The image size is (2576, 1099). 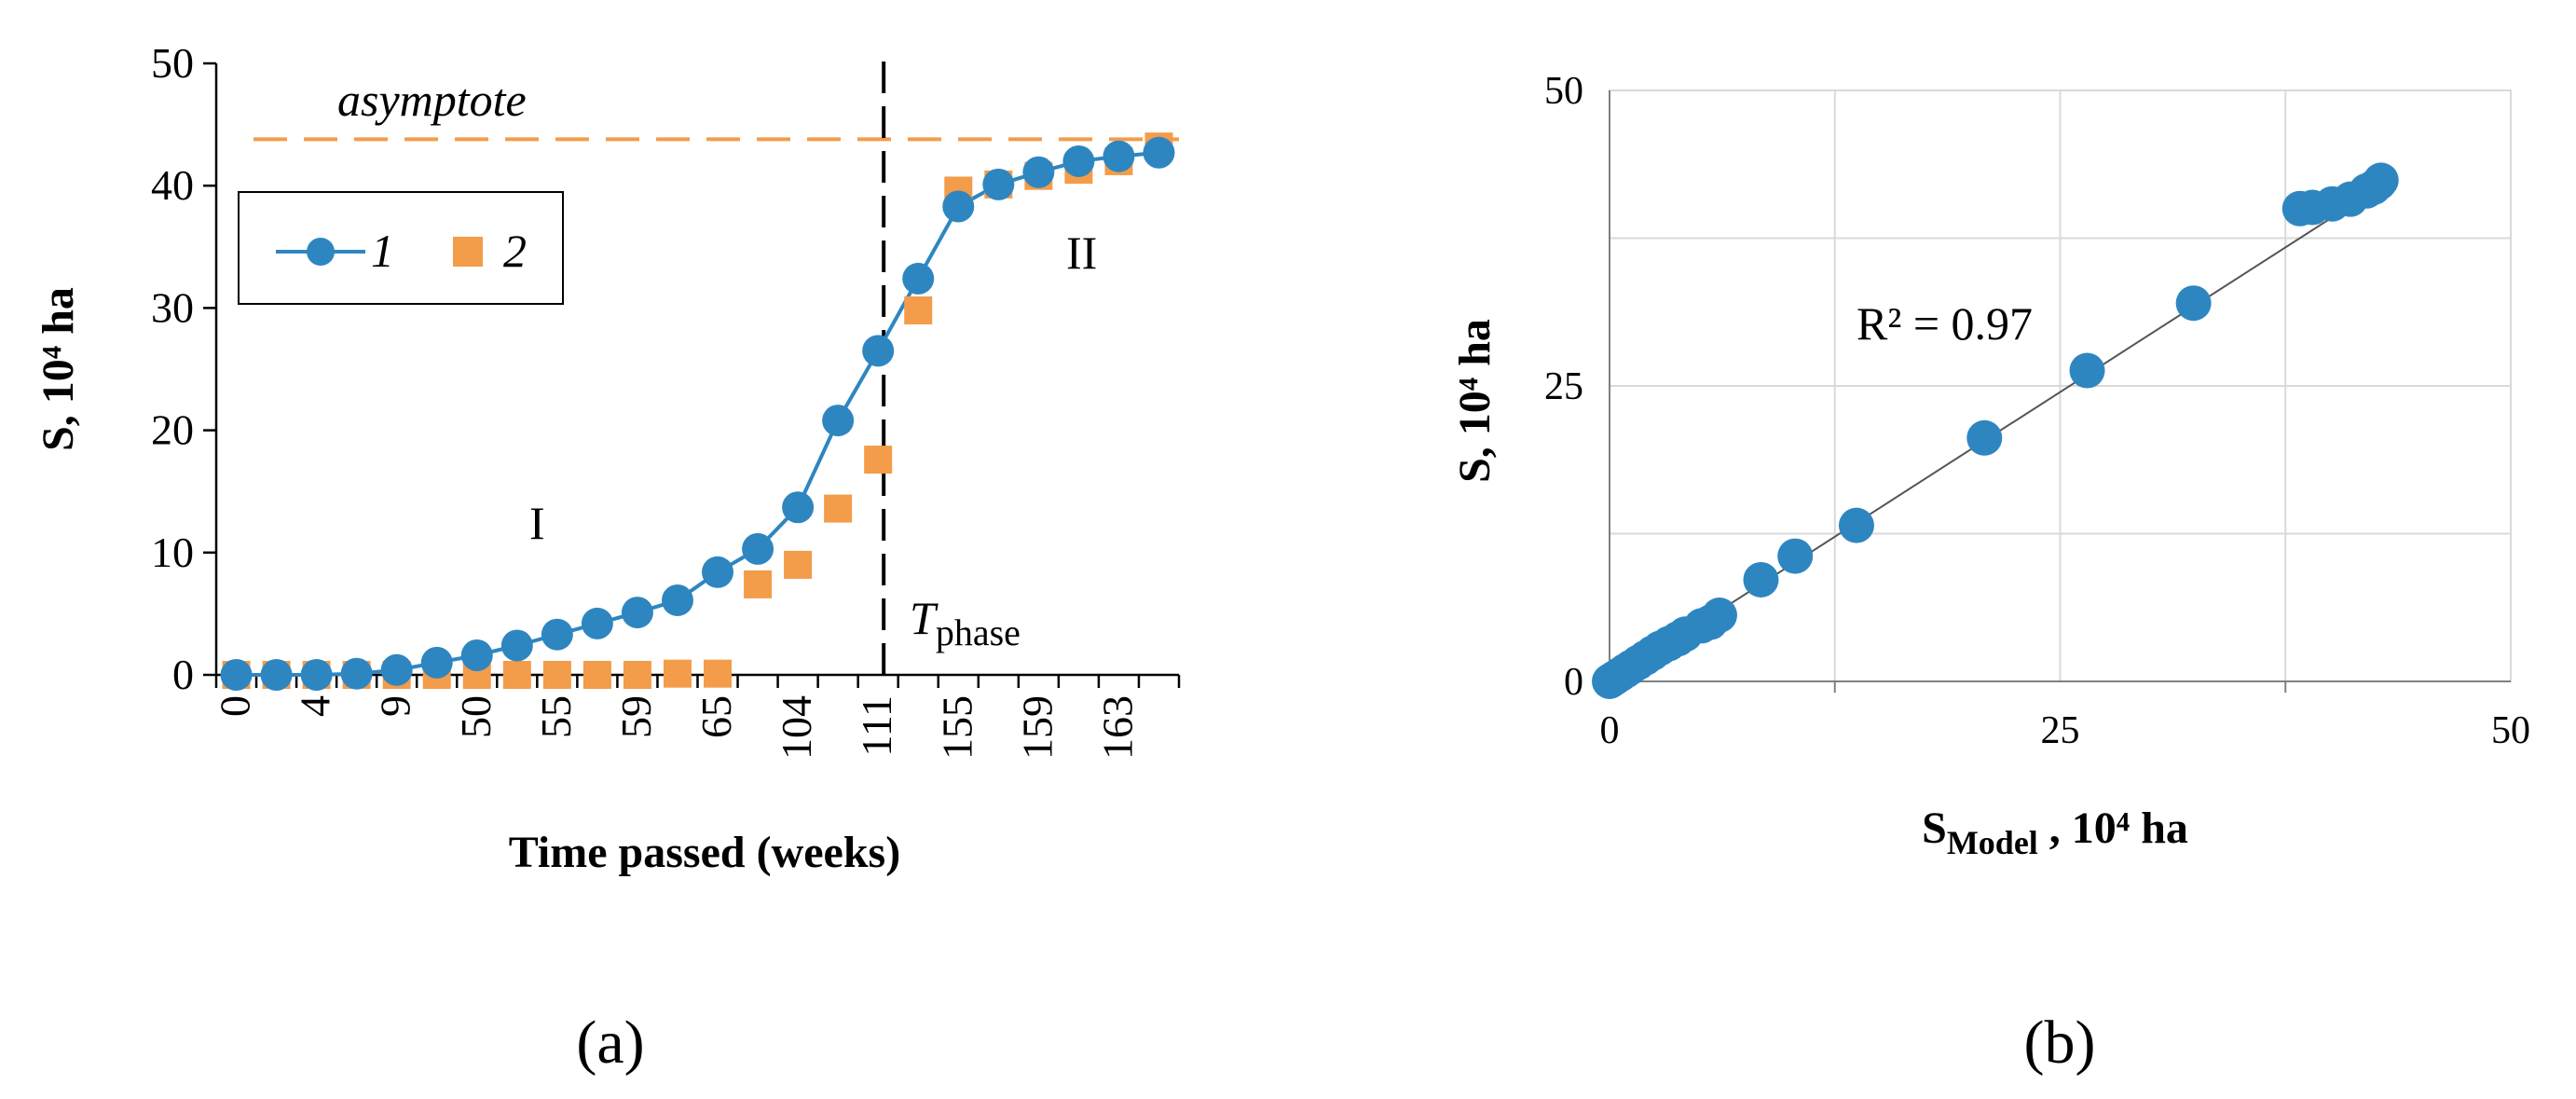 I want to click on phase-I-label: I, so click(x=537, y=523).